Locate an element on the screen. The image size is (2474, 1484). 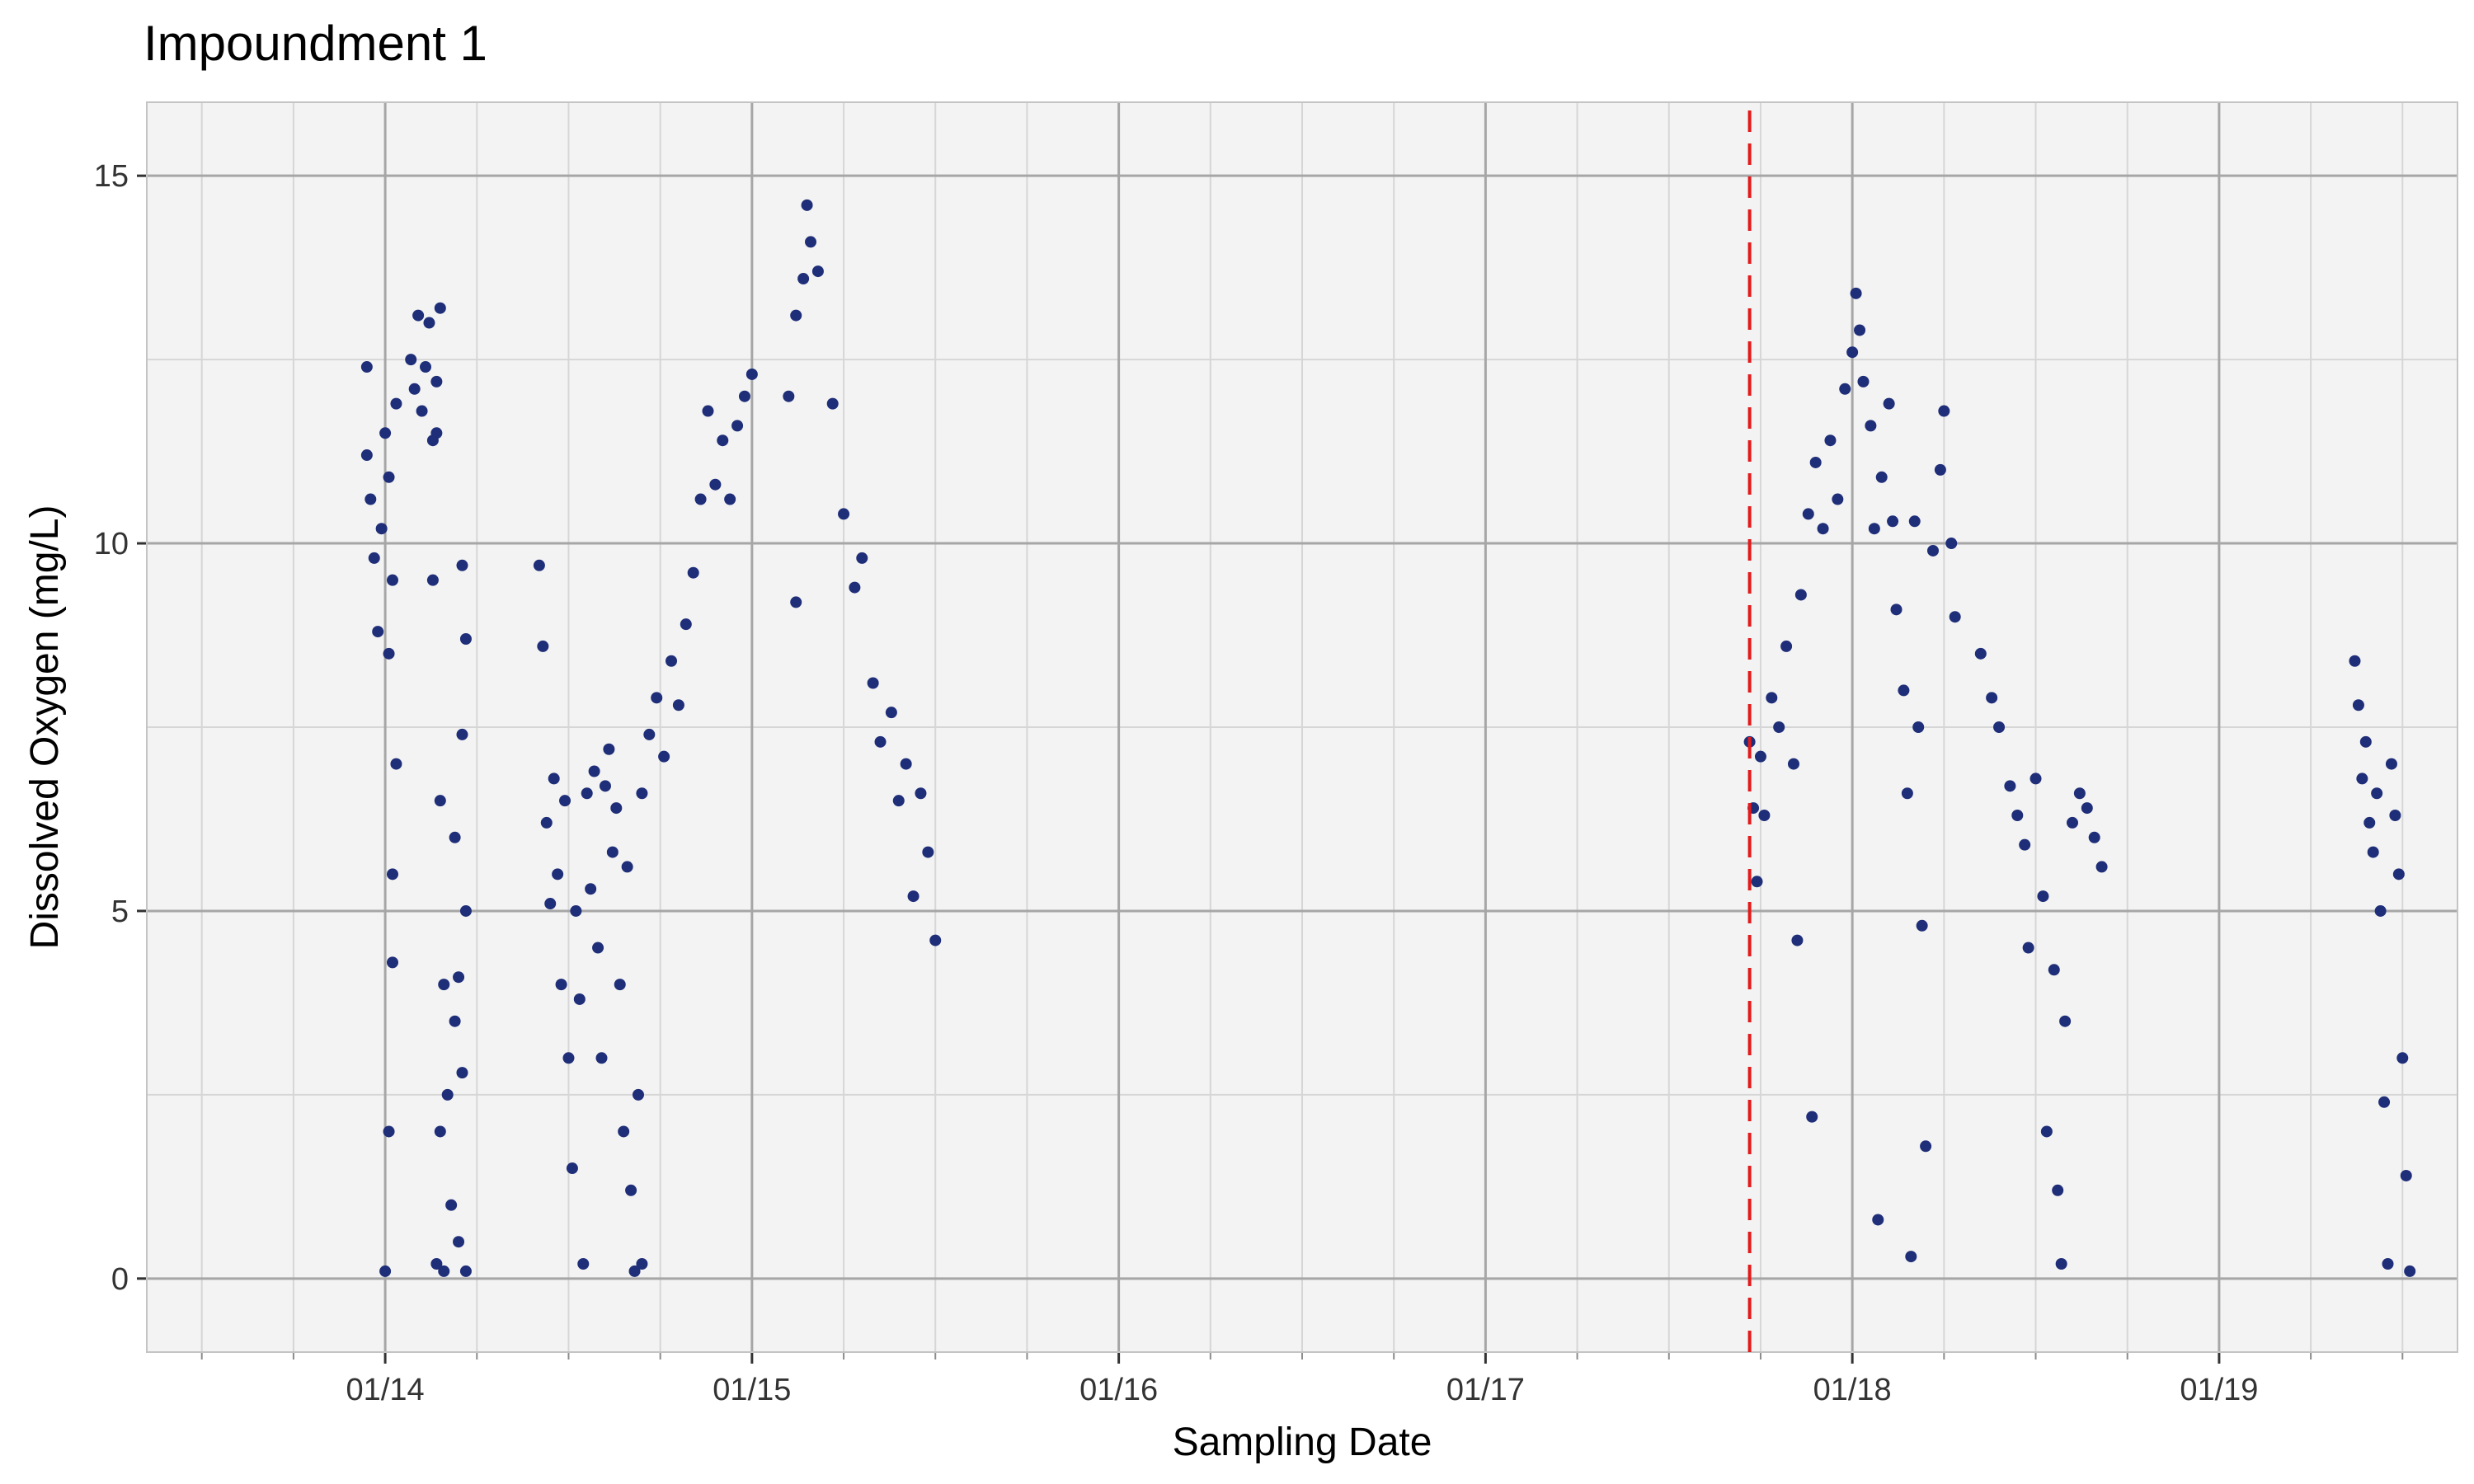
y-tick-label: 15 is located at coordinates (111, 176).